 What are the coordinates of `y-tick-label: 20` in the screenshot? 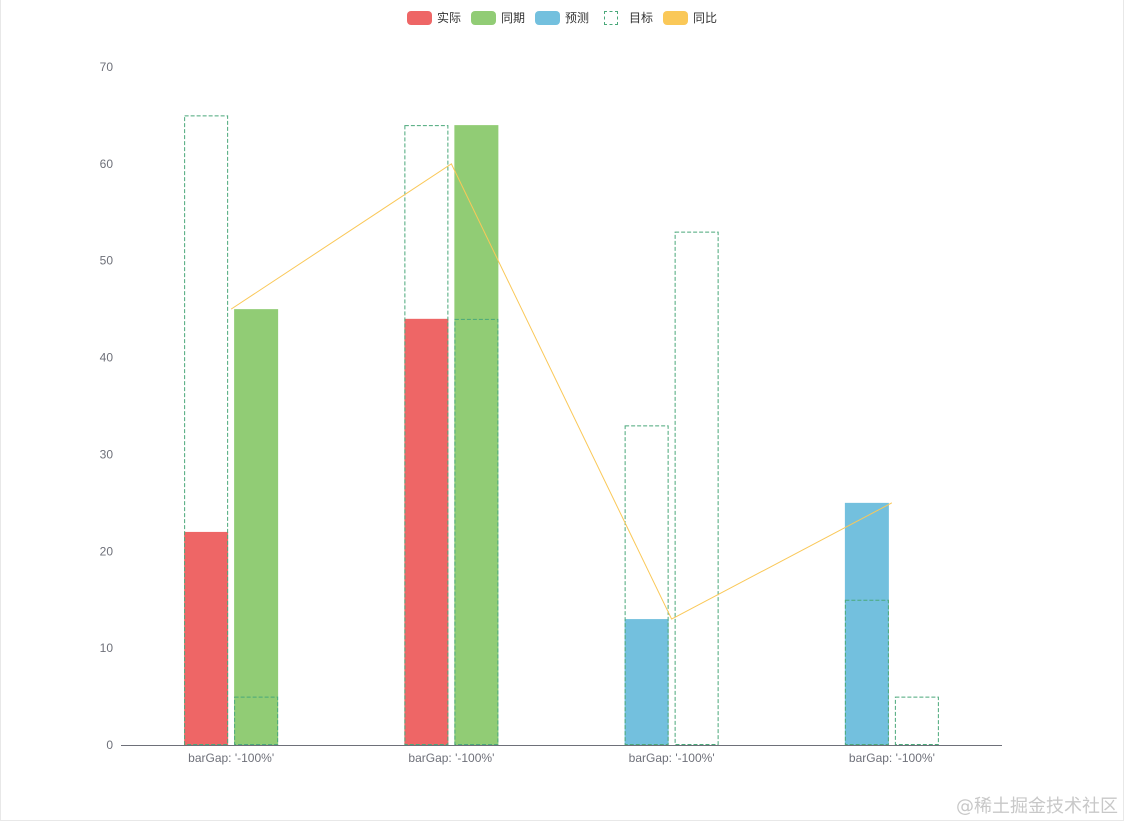 It's located at (107, 551).